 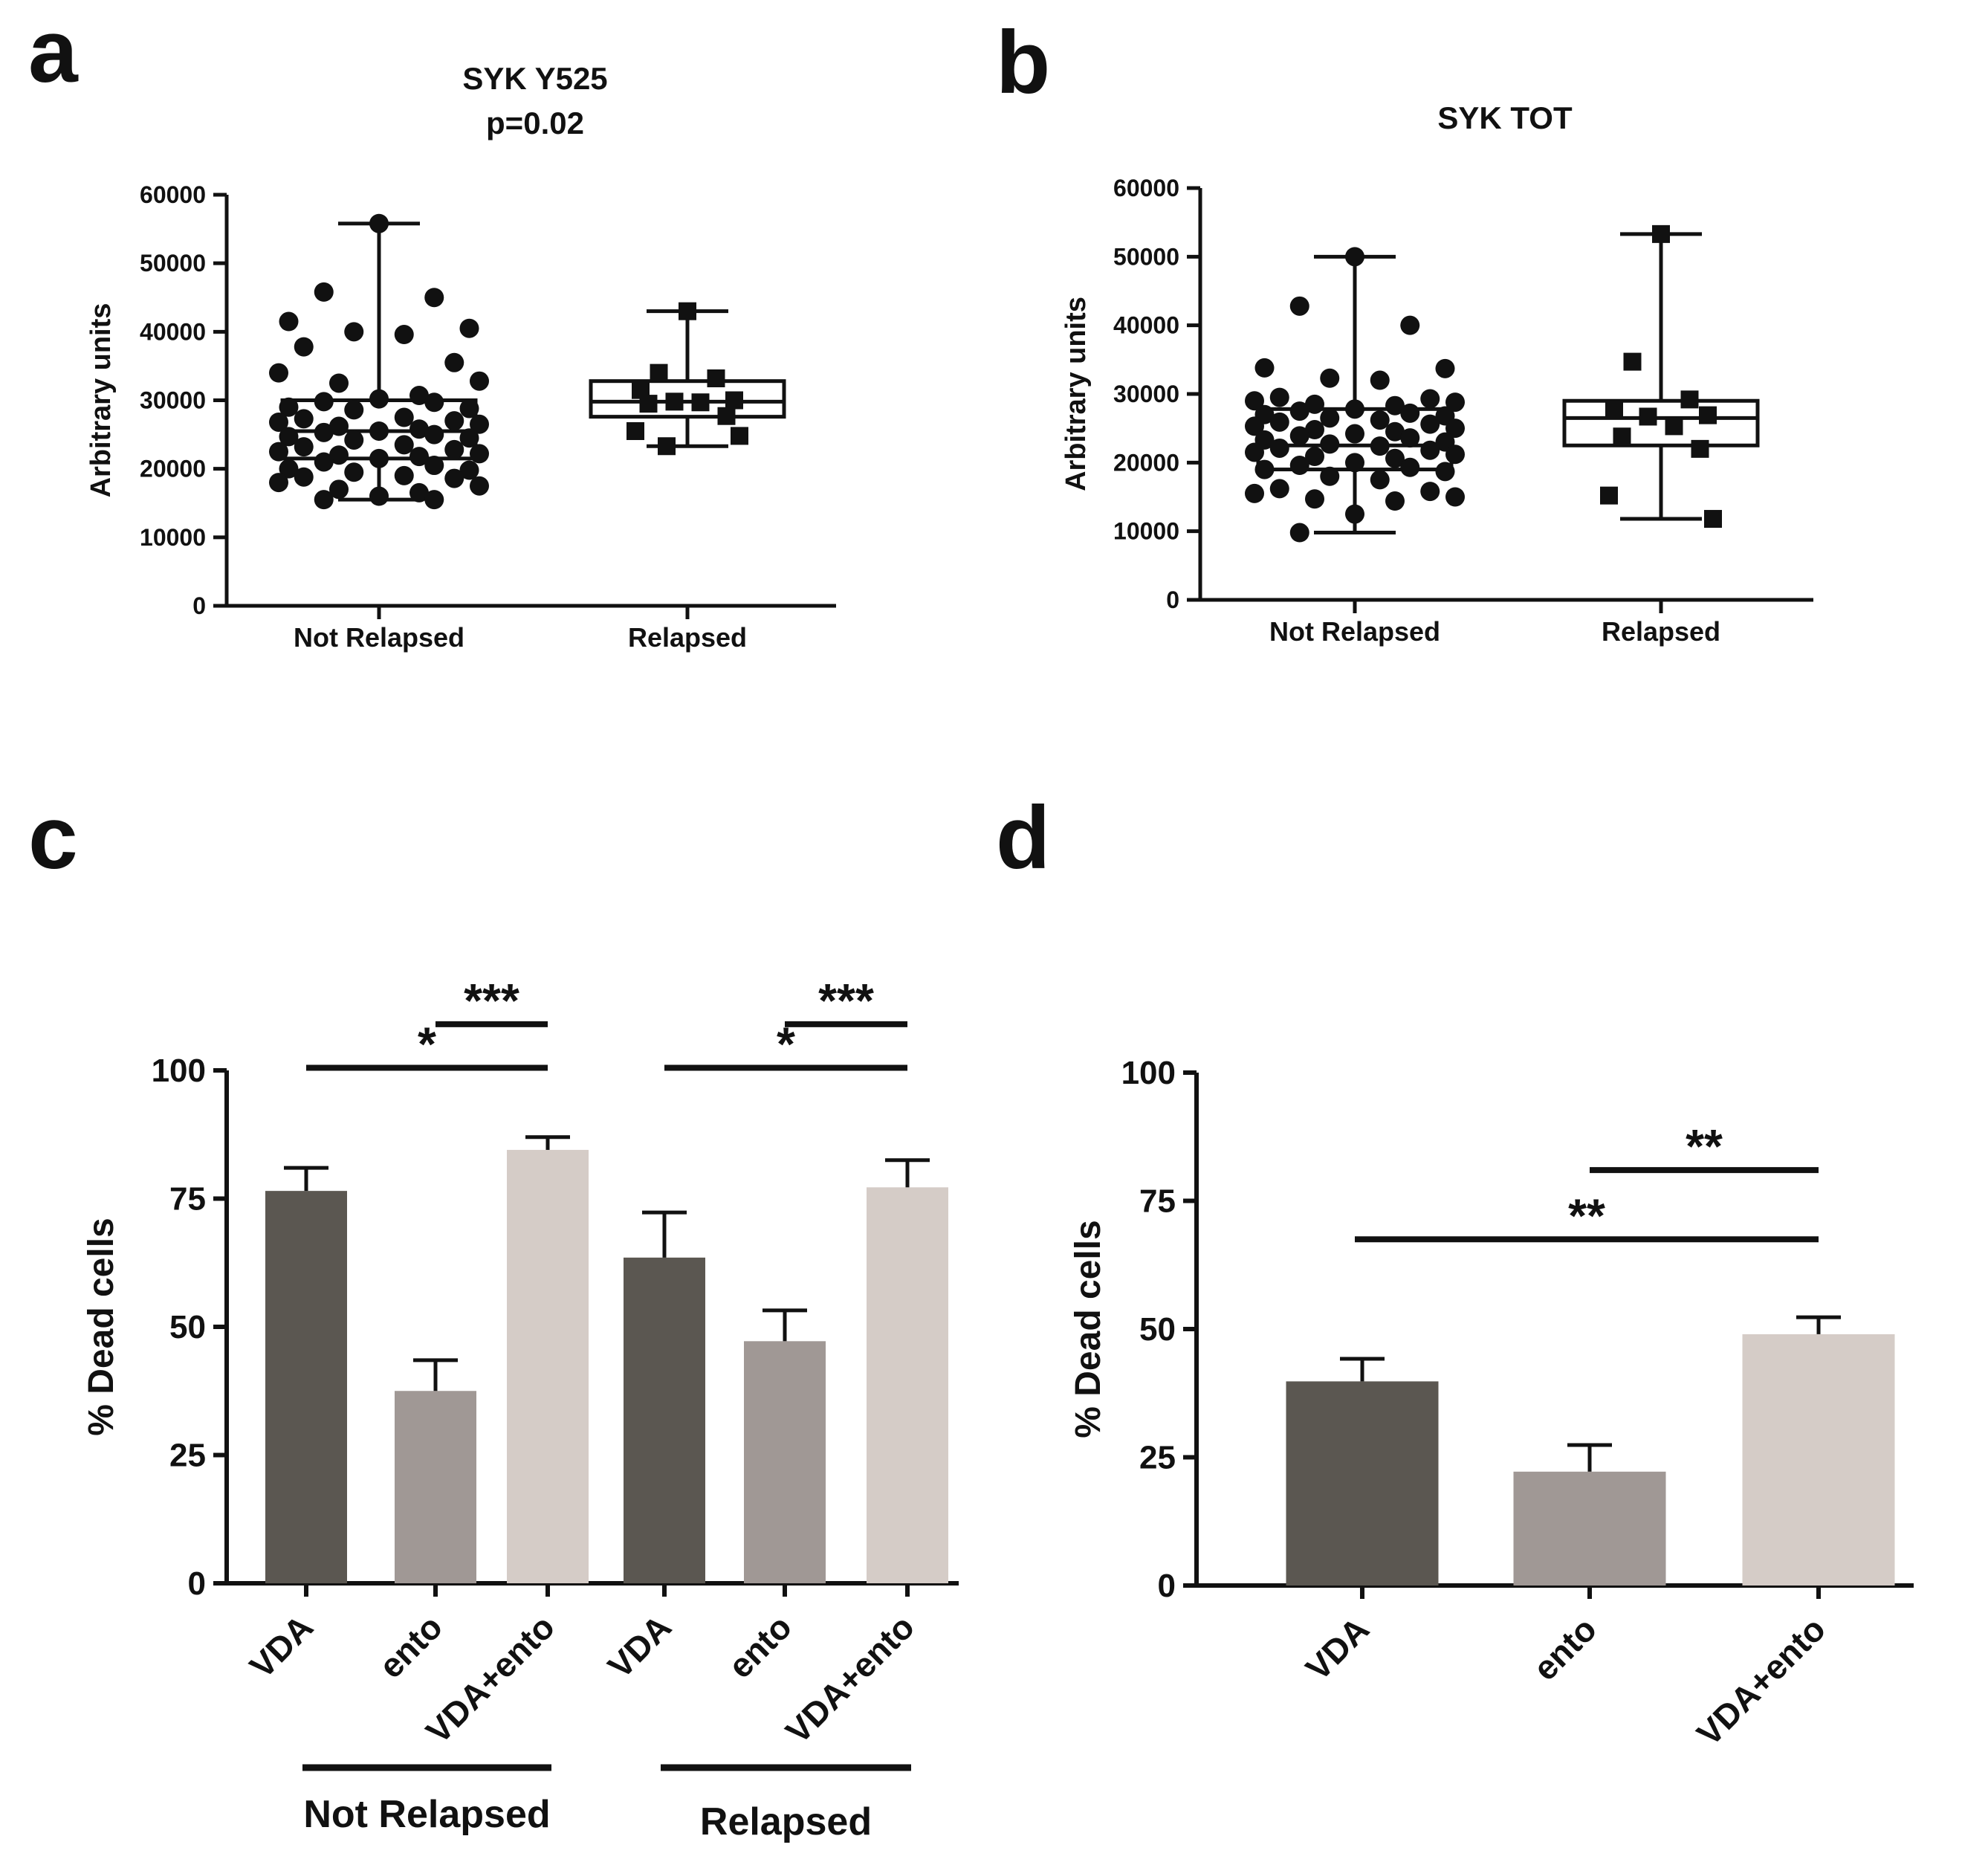 What do you see at coordinates (1354, 631) in the screenshot?
I see `x-tick-label: Not Relapsed` at bounding box center [1354, 631].